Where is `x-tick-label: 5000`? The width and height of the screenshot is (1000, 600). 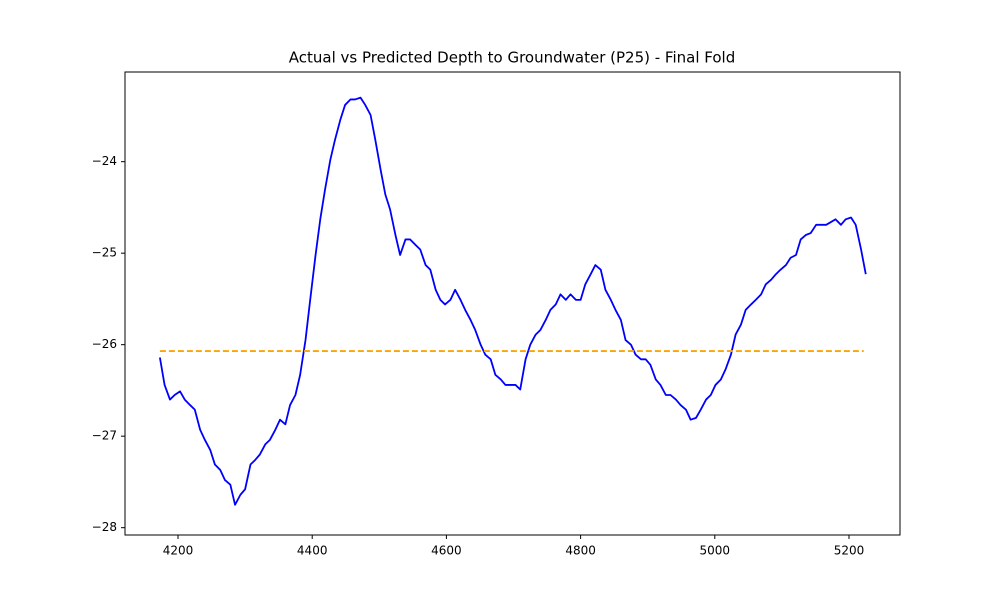
x-tick-label: 5000 is located at coordinates (715, 551).